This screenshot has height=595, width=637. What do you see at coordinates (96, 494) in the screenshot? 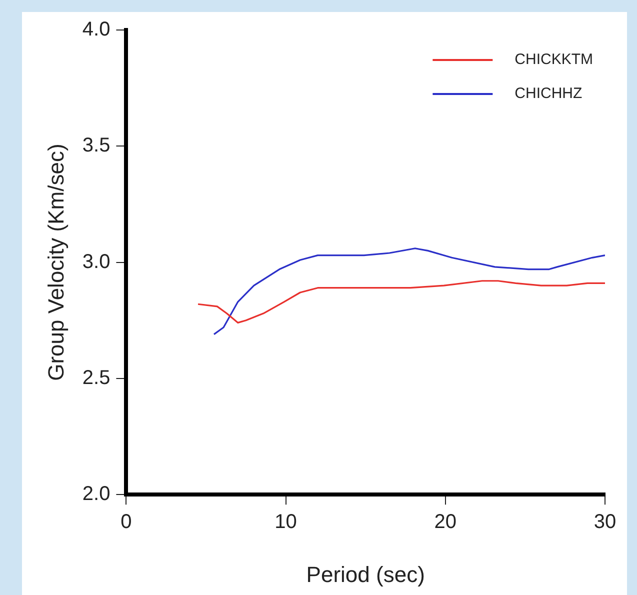
I see `y-tick-label: 2.0` at bounding box center [96, 494].